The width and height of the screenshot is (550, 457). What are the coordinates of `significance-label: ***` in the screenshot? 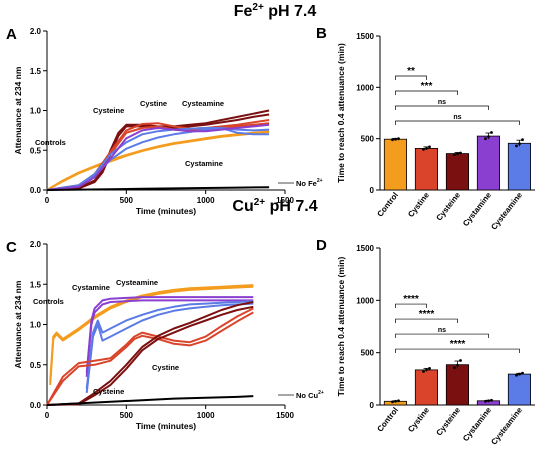 It's located at (427, 86).